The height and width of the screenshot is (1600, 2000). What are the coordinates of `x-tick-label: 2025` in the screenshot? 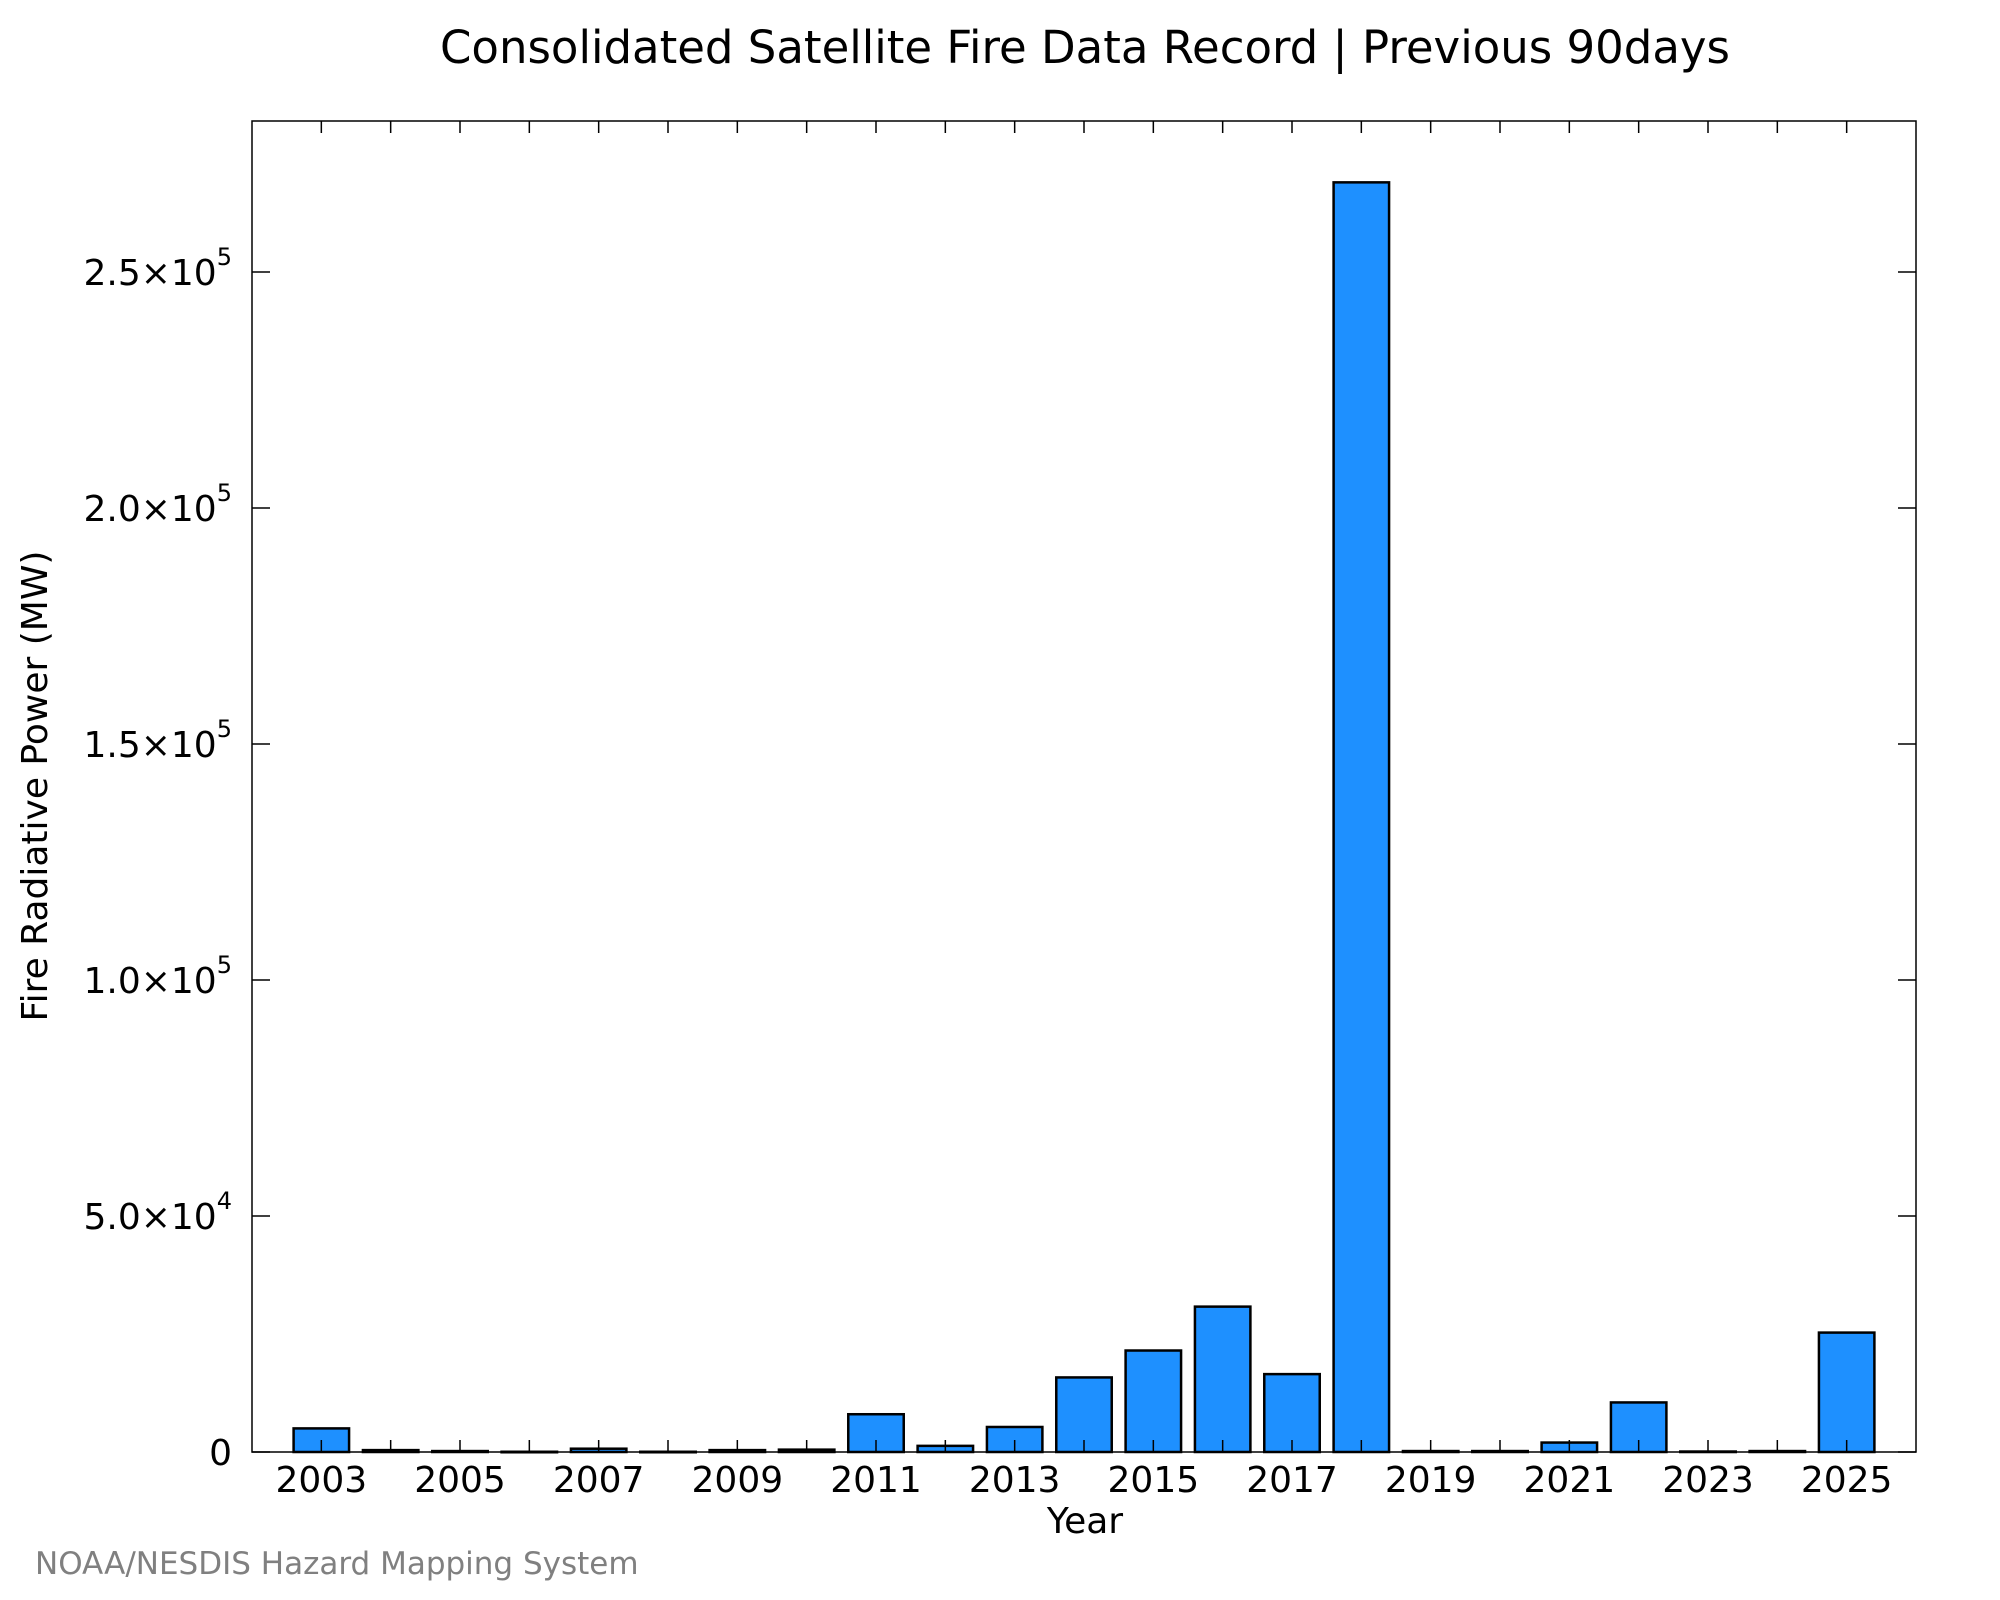 It's located at (1847, 1480).